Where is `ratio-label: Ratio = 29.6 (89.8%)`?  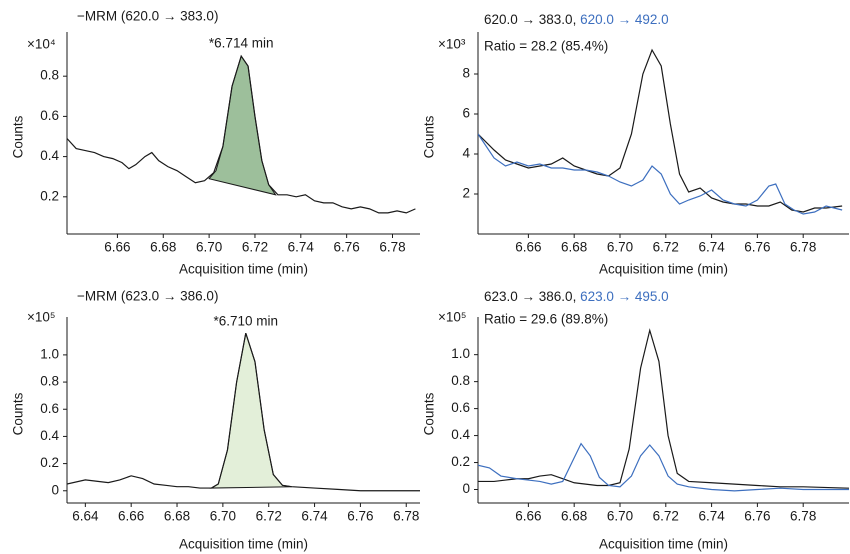 ratio-label: Ratio = 29.6 (89.8%) is located at coordinates (546, 319).